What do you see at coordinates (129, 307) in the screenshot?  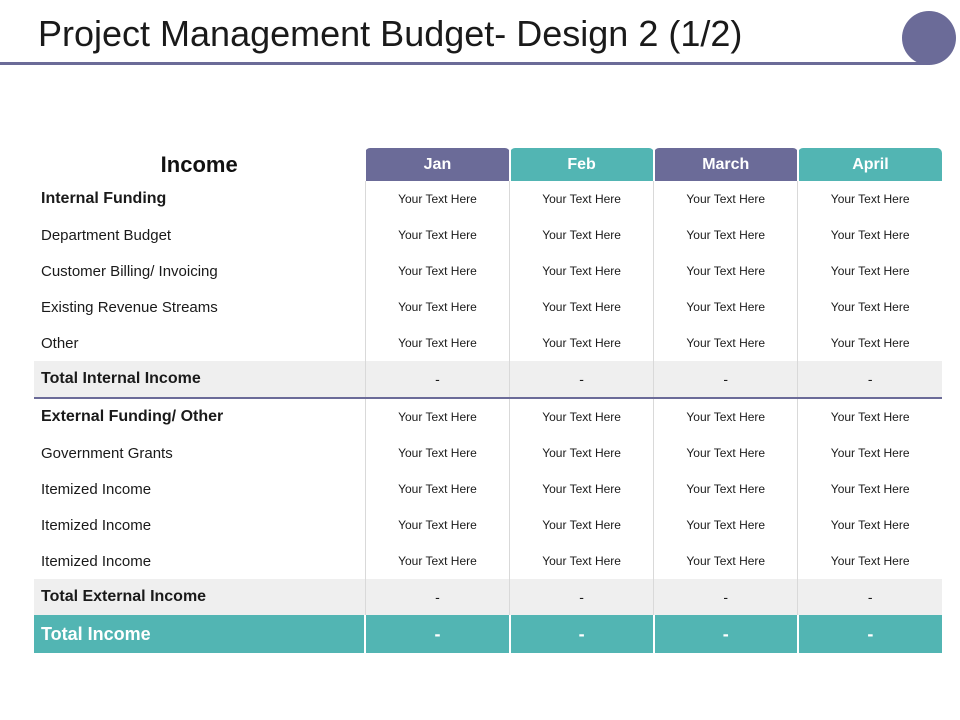 I see `row-label: Existing Revenue Streams` at bounding box center [129, 307].